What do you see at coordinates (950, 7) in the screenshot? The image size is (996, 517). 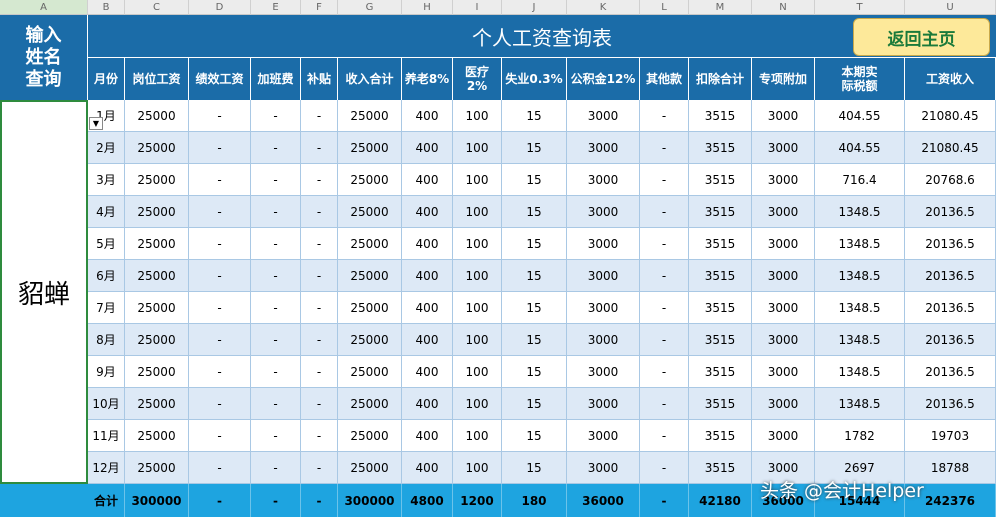 I see `column-letter: U` at bounding box center [950, 7].